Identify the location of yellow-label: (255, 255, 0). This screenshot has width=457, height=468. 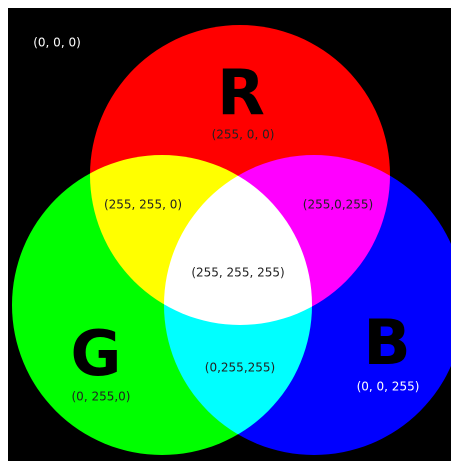
(143, 205).